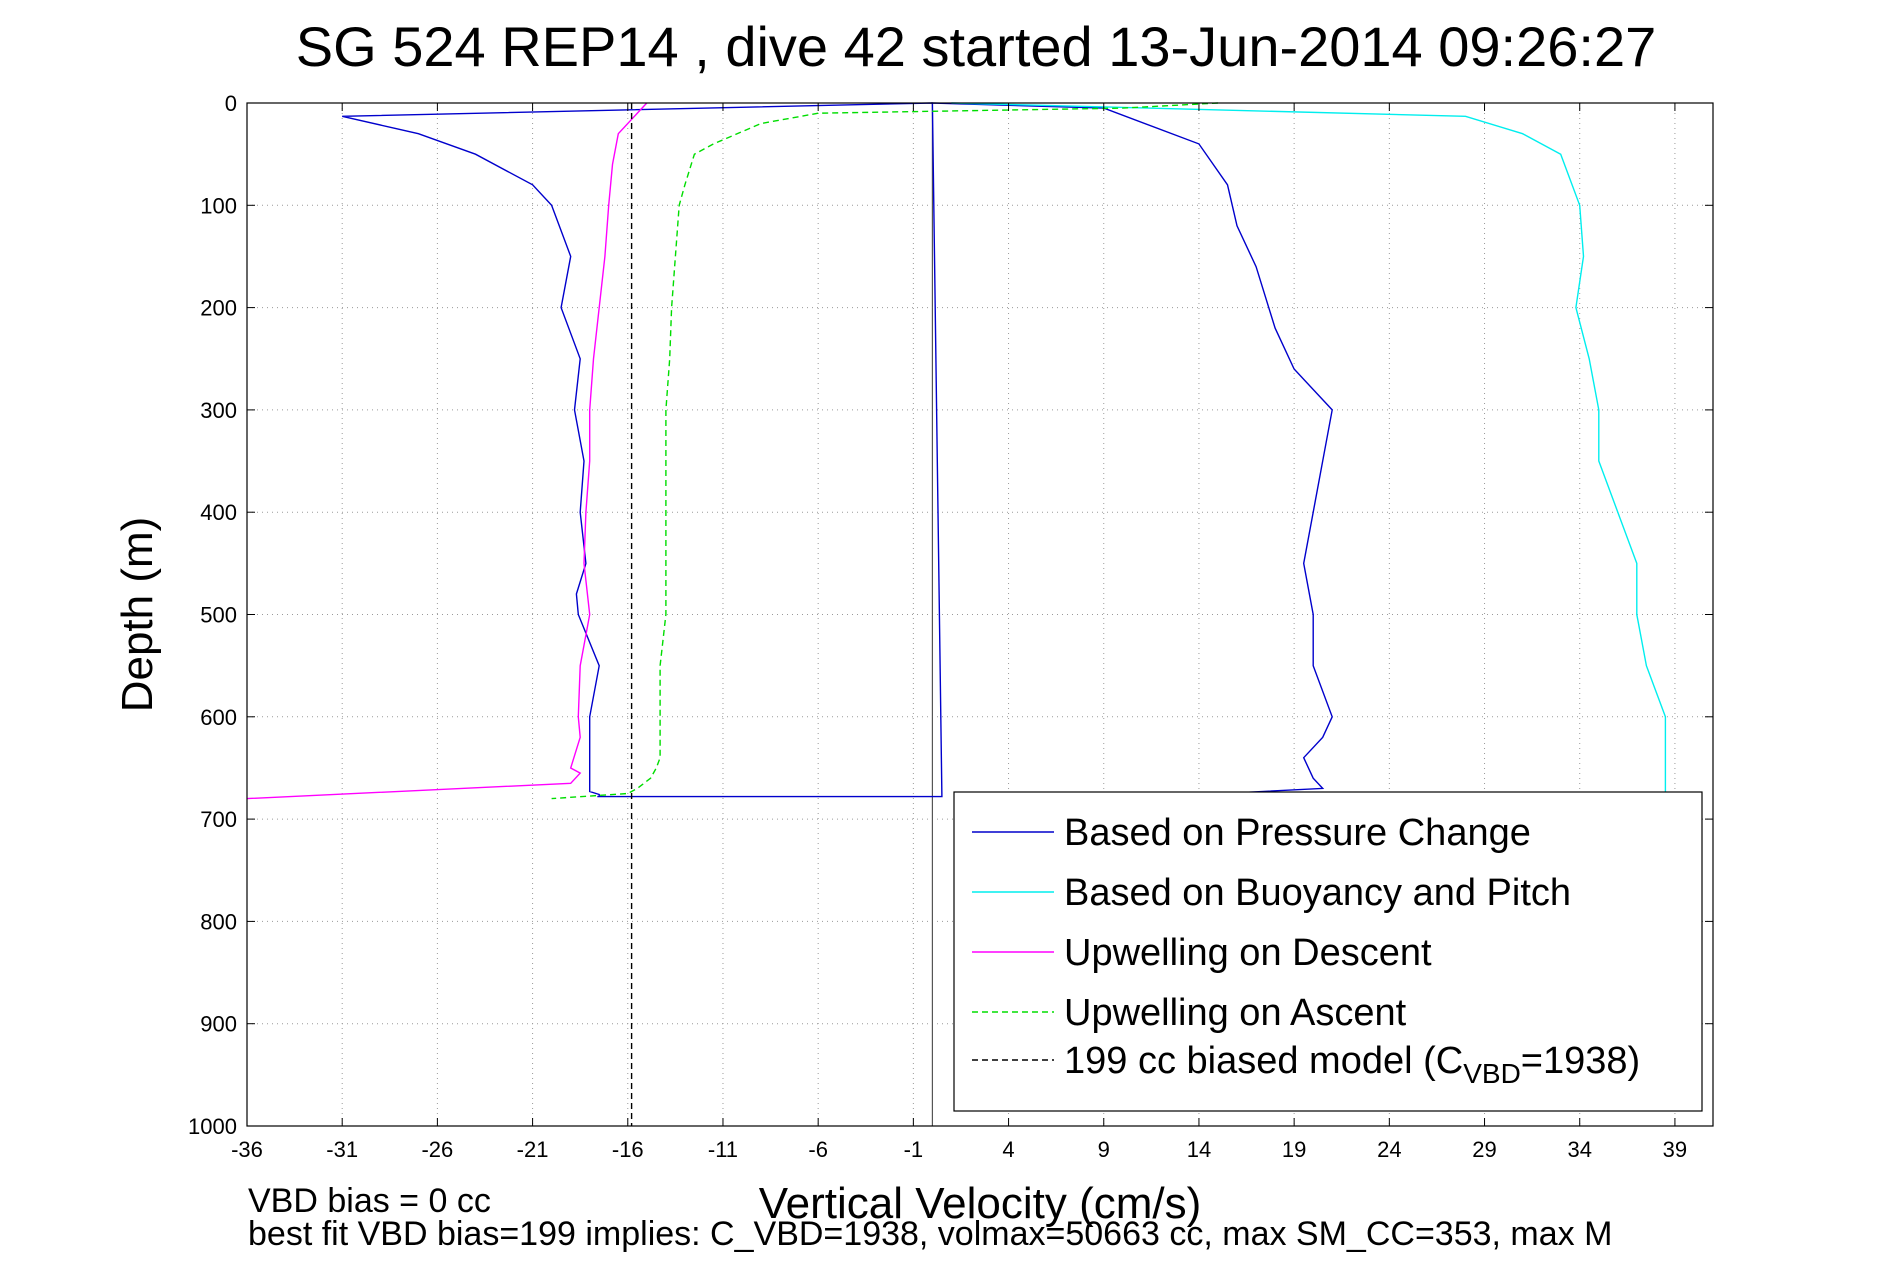 The width and height of the screenshot is (1891, 1262). I want to click on legend-box, so click(1328, 951).